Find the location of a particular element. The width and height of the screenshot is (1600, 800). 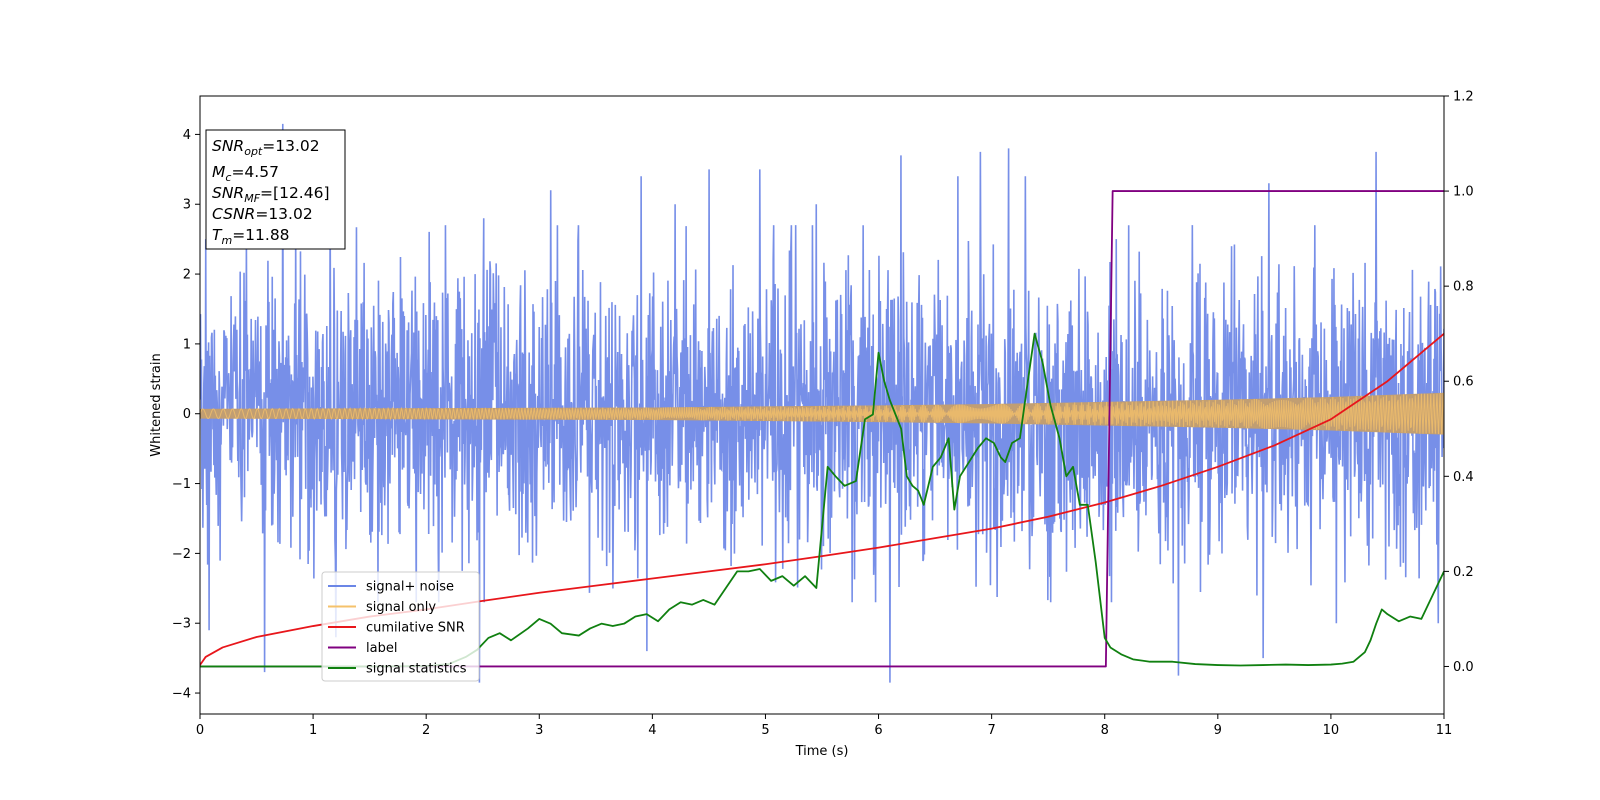

y2-tick-label: 0.2 is located at coordinates (1463, 572).